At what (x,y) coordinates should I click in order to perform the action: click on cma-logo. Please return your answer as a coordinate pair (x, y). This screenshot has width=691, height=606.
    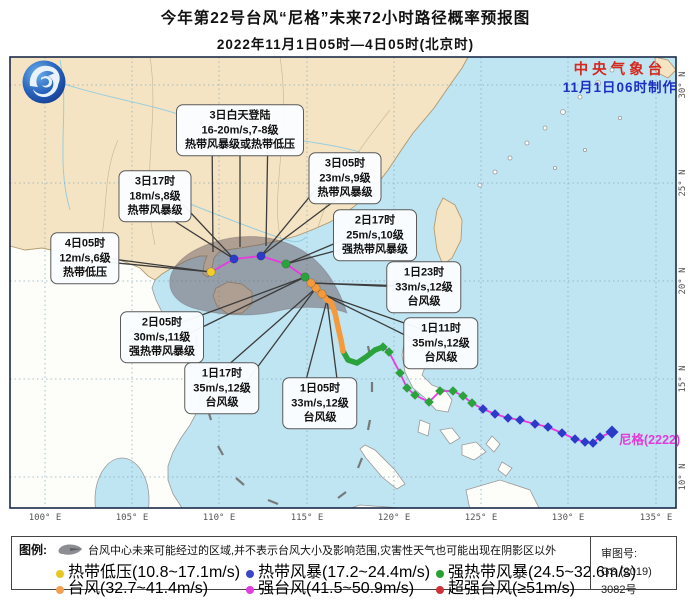
    Looking at the image, I should click on (44, 82).